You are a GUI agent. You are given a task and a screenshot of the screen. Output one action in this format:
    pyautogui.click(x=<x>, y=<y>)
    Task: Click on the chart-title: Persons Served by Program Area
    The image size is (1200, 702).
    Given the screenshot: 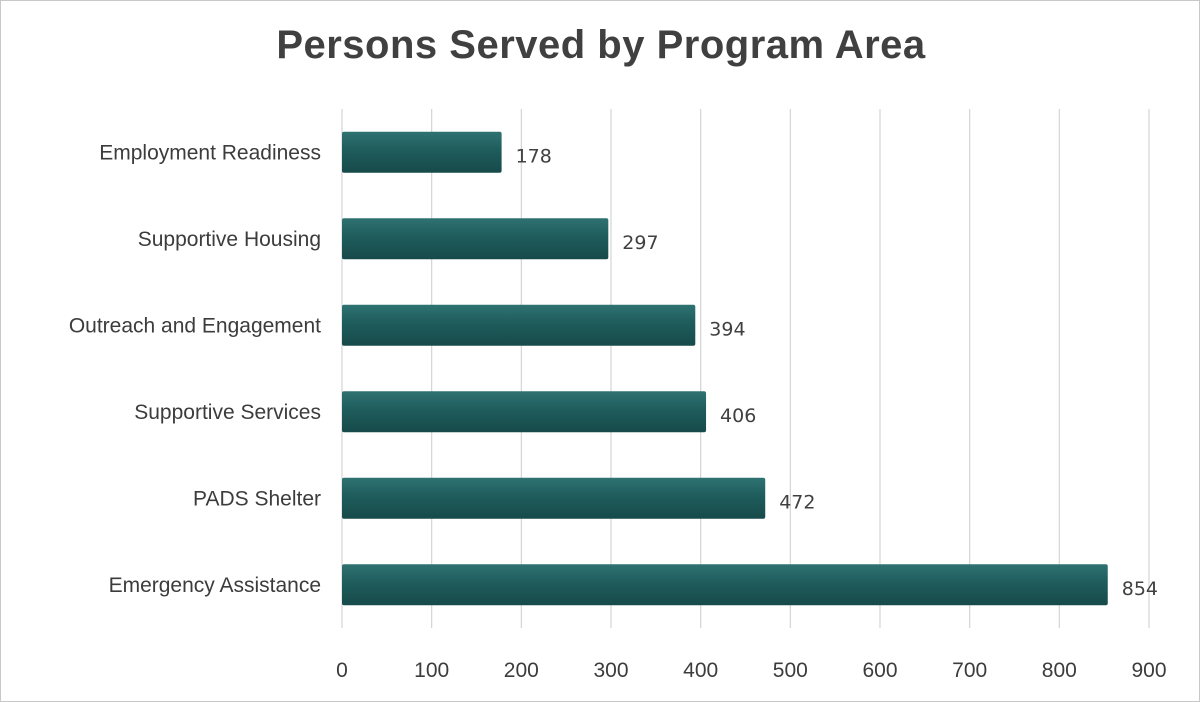 What is the action you would take?
    pyautogui.click(x=601, y=45)
    